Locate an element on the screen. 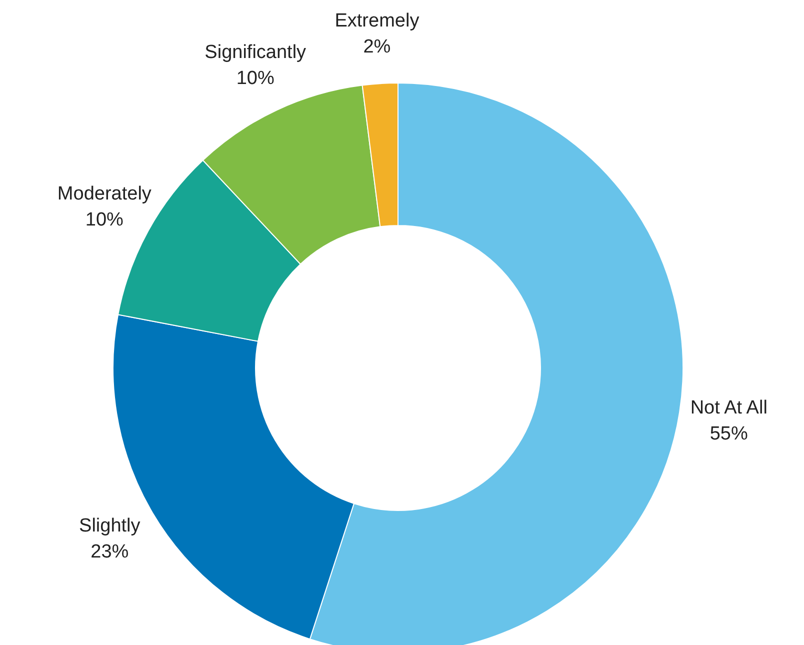  slice-label: Not At All is located at coordinates (729, 407).